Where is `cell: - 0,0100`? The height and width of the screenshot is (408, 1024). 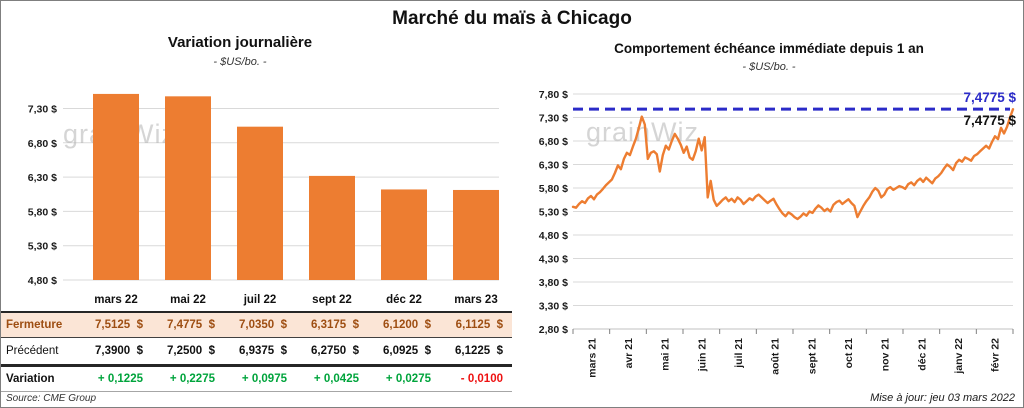
cell: - 0,0100 is located at coordinates (476, 378).